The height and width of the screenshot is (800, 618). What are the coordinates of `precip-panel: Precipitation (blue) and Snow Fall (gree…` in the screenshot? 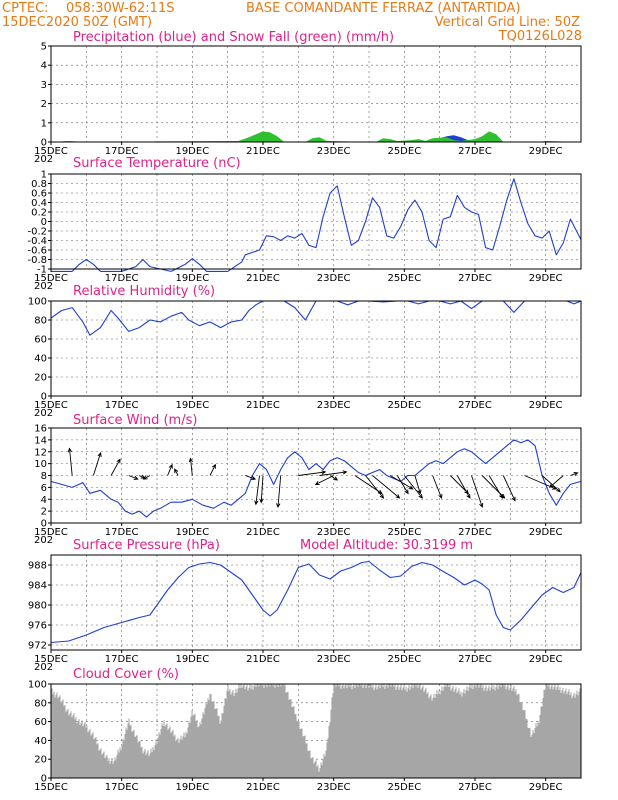 It's located at (308, 97).